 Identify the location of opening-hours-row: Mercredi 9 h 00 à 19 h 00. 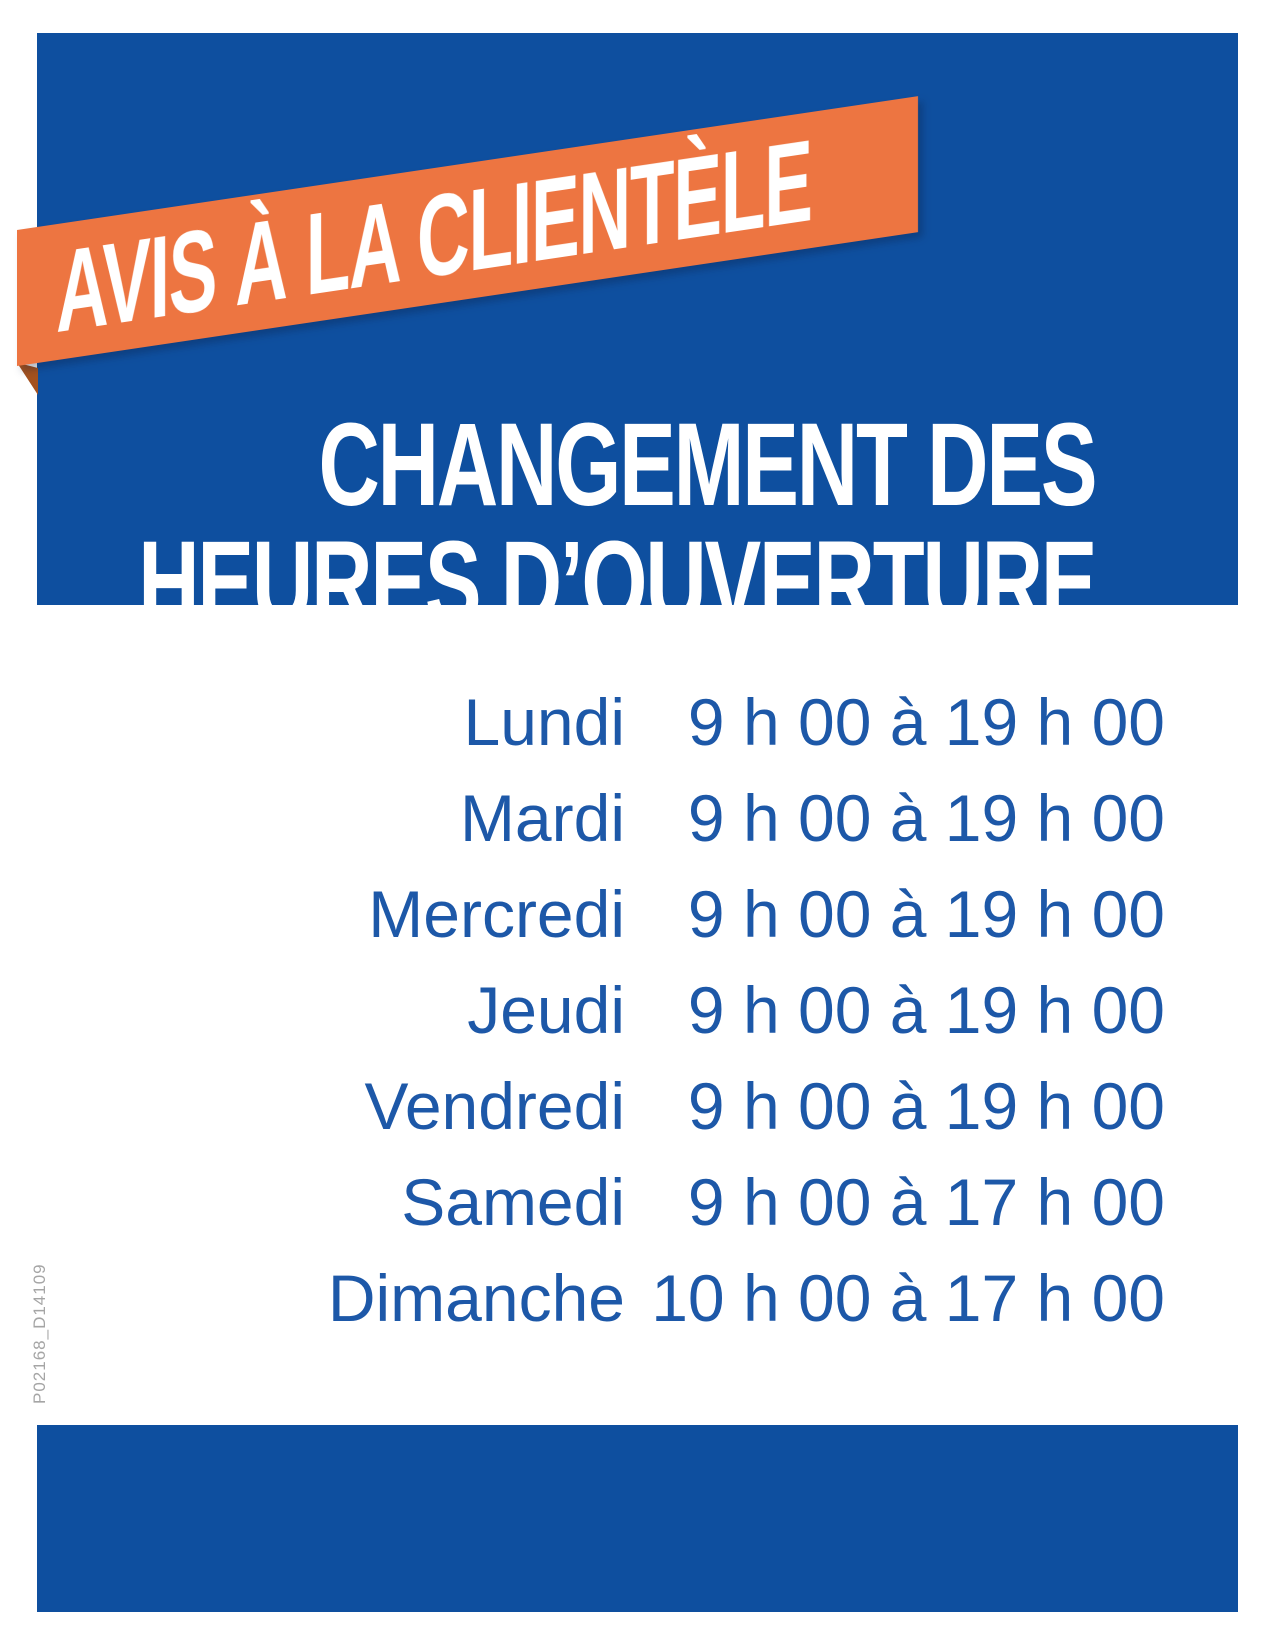
(582, 914).